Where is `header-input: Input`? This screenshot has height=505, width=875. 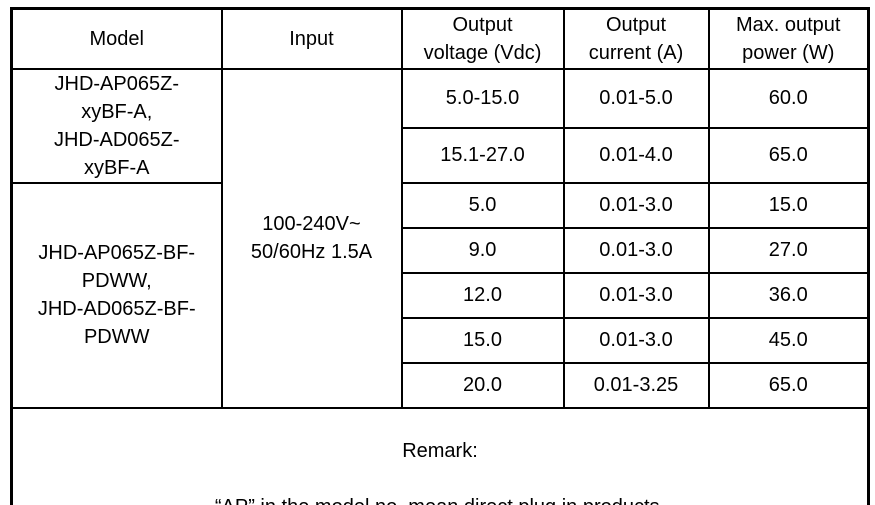 header-input: Input is located at coordinates (311, 38).